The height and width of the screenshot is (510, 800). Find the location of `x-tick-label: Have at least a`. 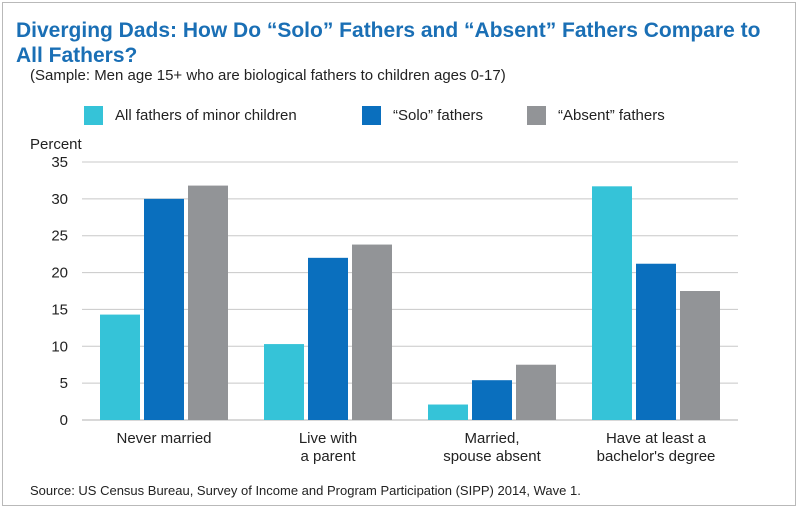

x-tick-label: Have at least a is located at coordinates (656, 438).